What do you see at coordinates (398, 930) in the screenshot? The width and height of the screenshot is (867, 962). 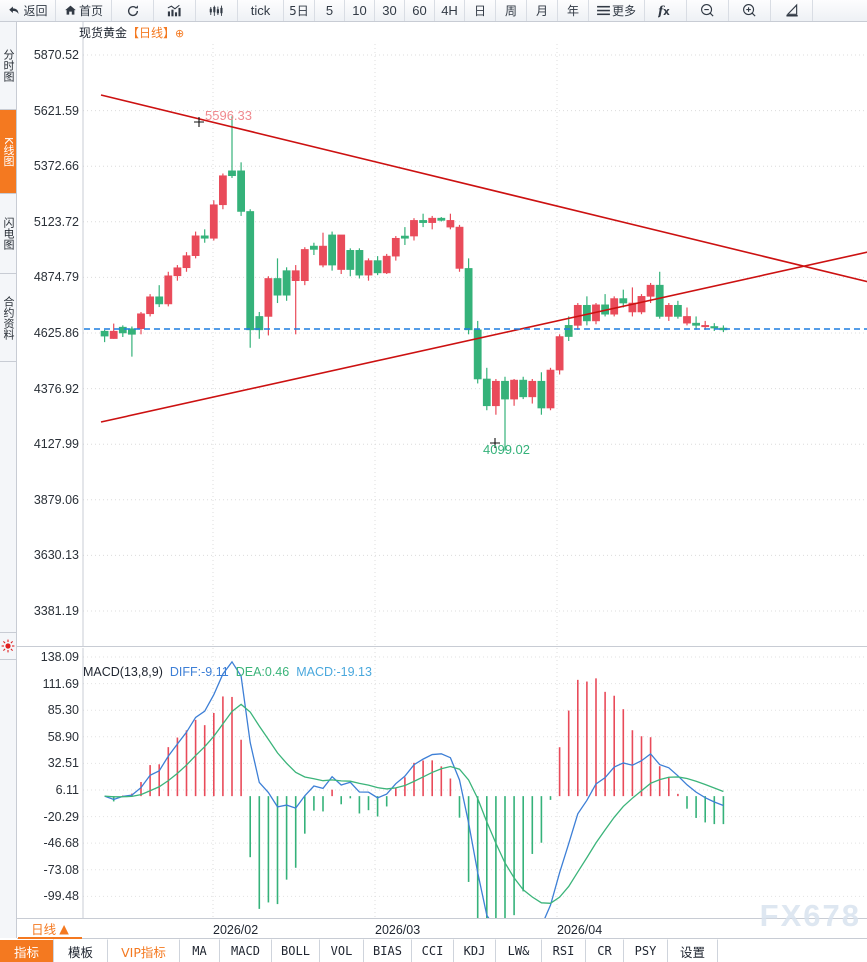 I see `x-axis-tick: 2026/03` at bounding box center [398, 930].